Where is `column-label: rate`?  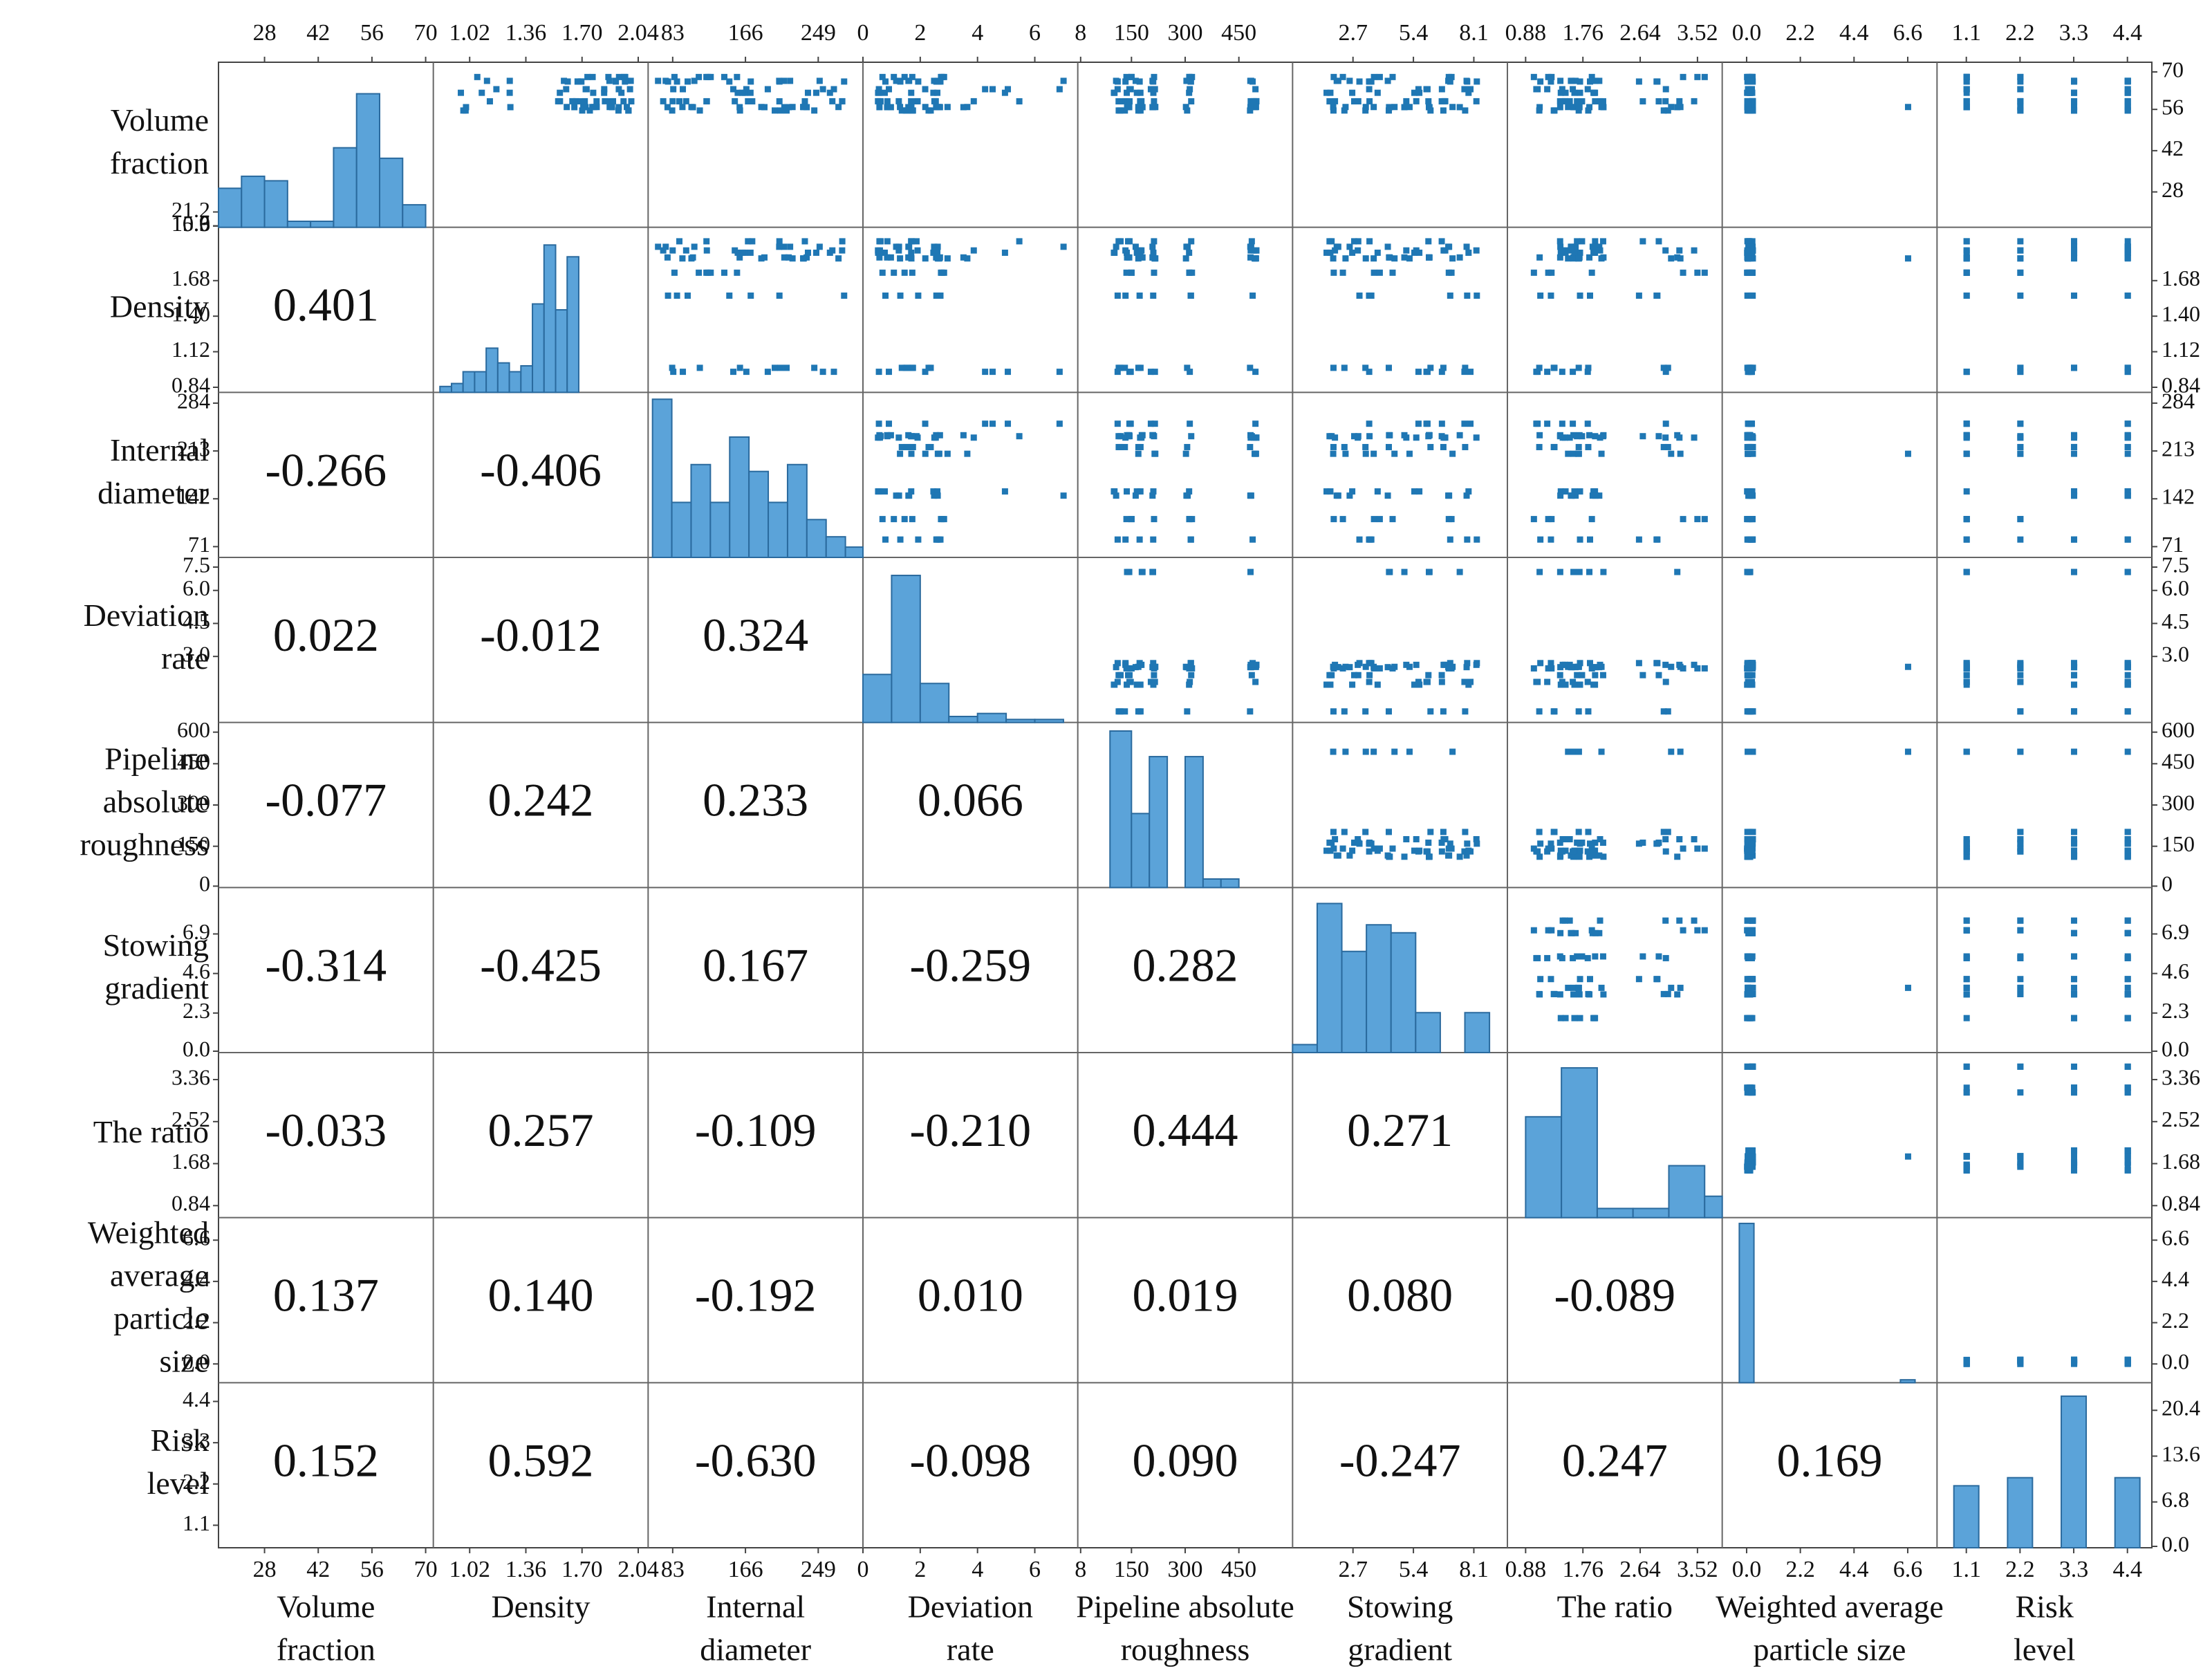 column-label: rate is located at coordinates (970, 1649).